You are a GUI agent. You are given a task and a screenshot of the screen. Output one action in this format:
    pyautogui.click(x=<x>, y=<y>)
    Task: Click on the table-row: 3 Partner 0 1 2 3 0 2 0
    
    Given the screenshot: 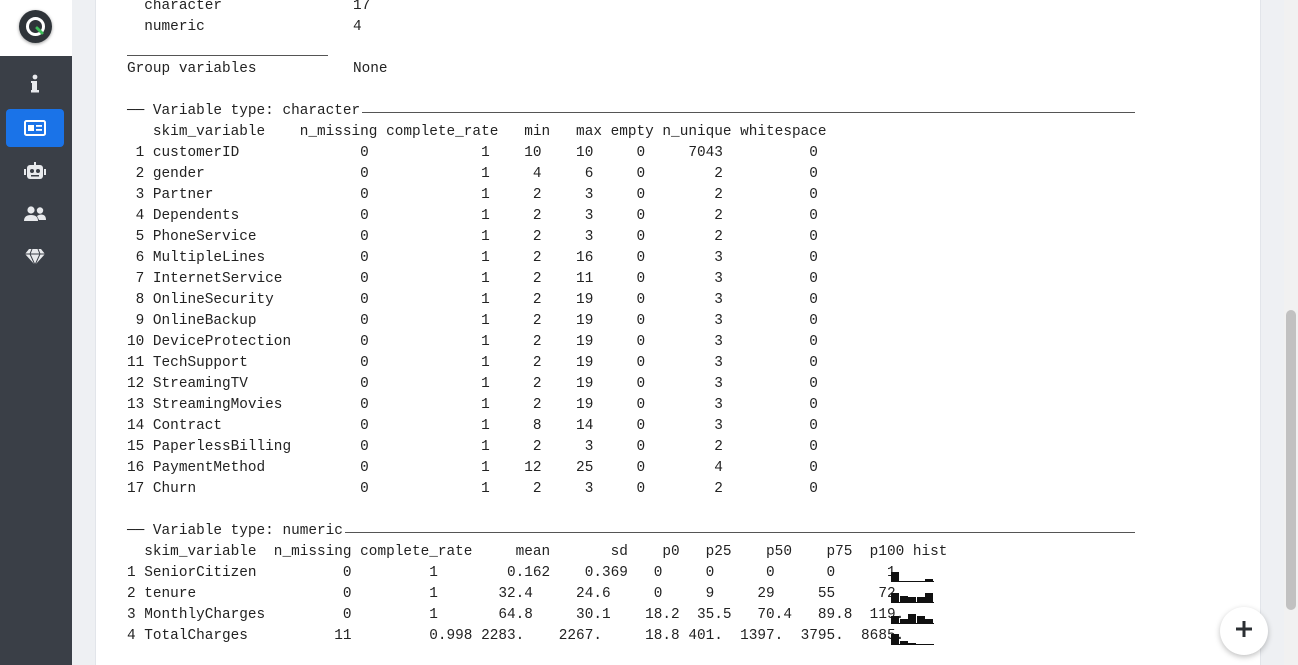 What is the action you would take?
    pyautogui.click(x=472, y=195)
    